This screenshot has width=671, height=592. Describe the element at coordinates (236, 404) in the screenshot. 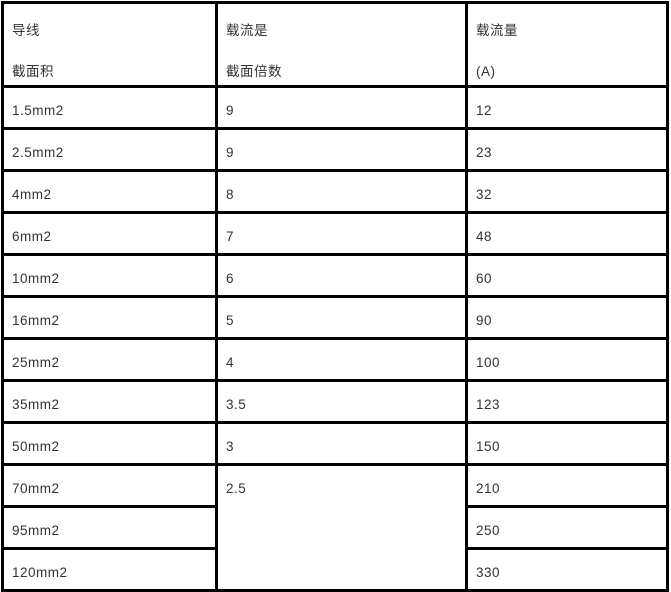

I see `cell-multiple-text: 3.5` at that location.